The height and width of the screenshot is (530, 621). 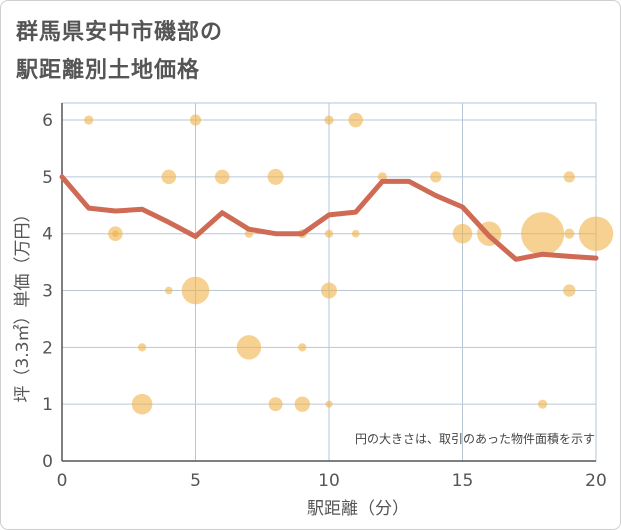 What do you see at coordinates (358, 509) in the screenshot?
I see `x-axis-label: 駅距離（分）` at bounding box center [358, 509].